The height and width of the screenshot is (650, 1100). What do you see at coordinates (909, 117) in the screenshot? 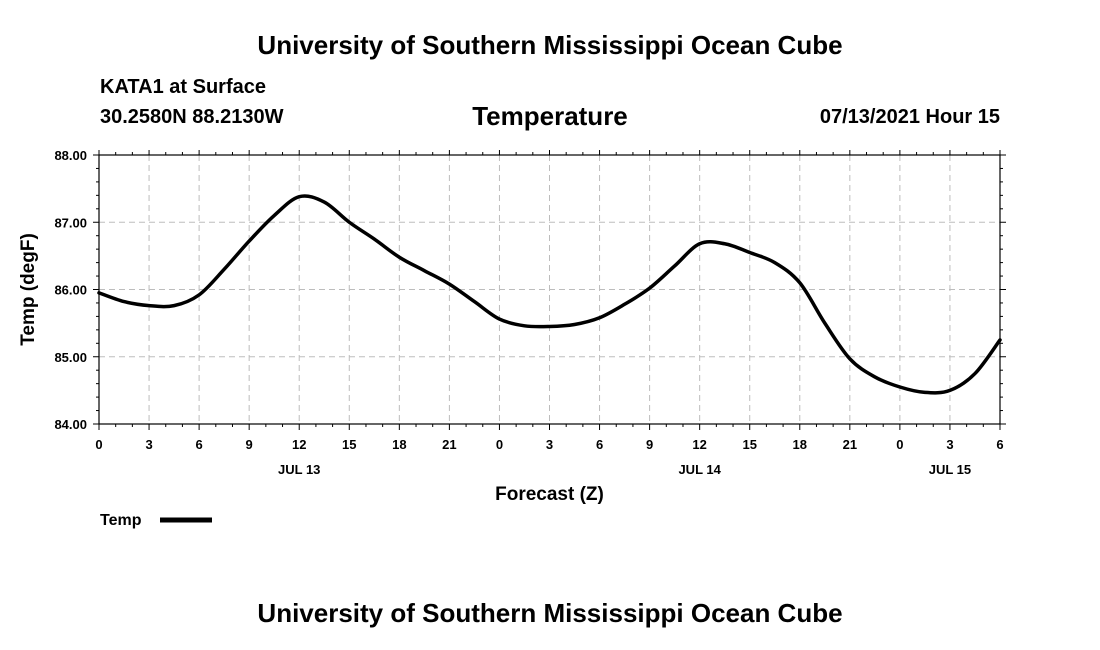
I see `forecast-datetime: 07/13/2021 Hour 15` at bounding box center [909, 117].